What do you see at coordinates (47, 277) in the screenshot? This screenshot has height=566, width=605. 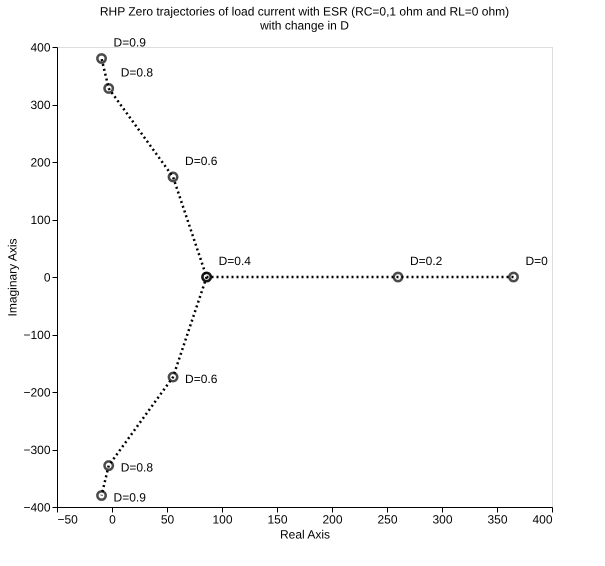 I see `y-tick-label: 0` at bounding box center [47, 277].